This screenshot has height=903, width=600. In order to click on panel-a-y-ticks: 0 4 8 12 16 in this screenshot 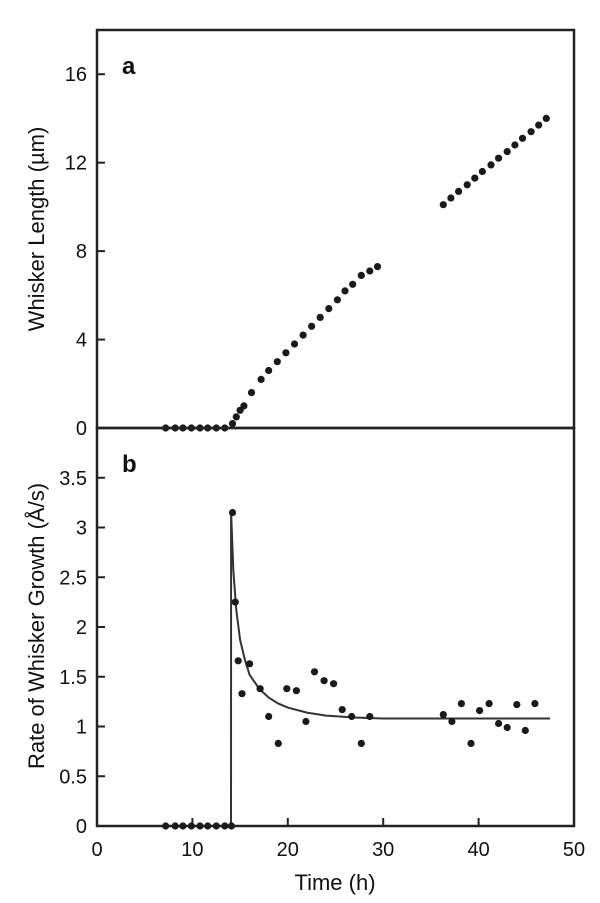, I will do `click(85, 252)`.